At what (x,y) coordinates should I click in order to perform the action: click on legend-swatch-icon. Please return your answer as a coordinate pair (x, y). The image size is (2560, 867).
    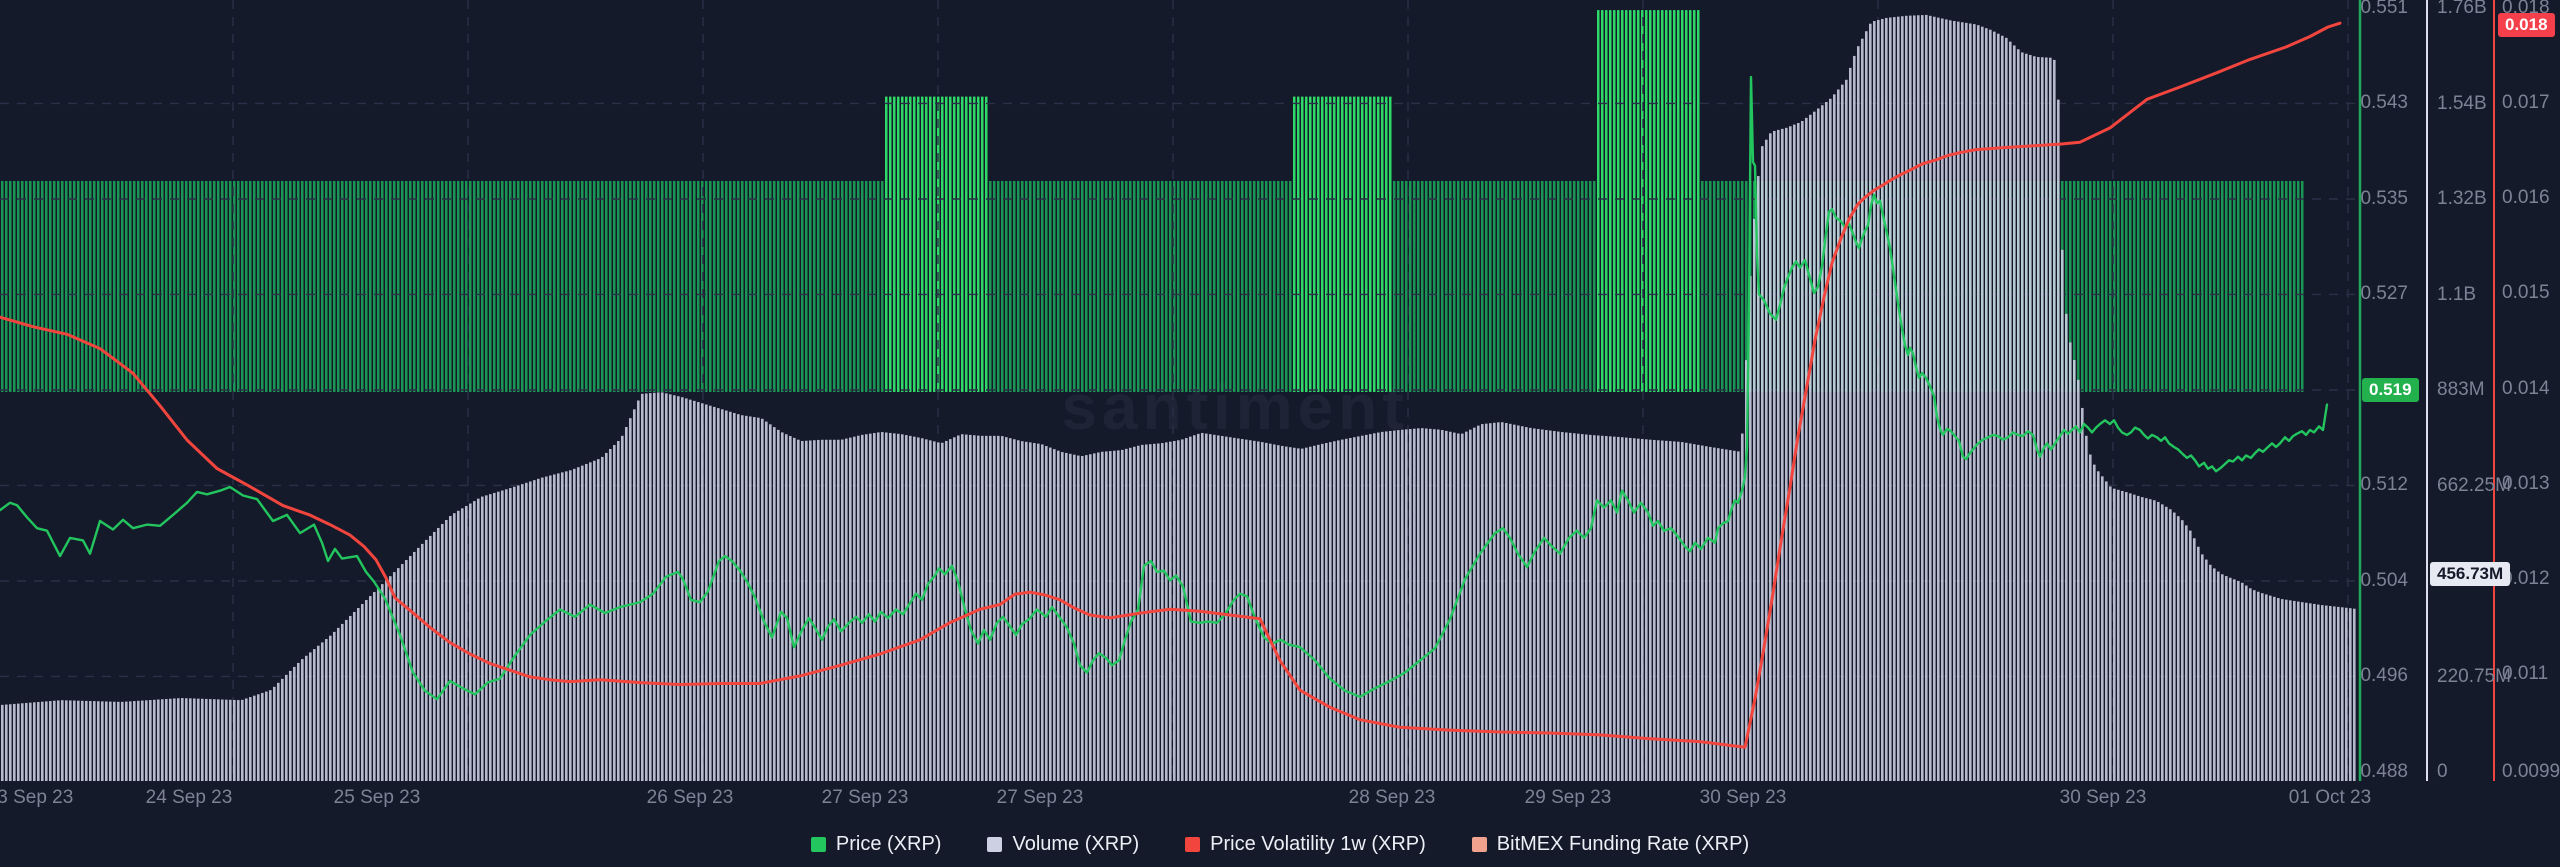
    Looking at the image, I should click on (1193, 844).